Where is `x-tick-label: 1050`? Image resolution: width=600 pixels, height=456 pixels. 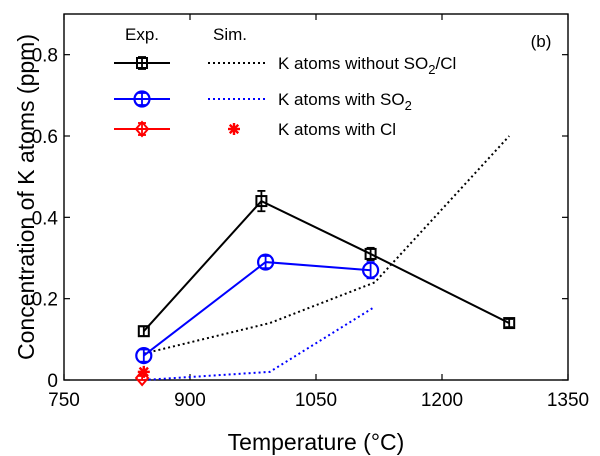 x-tick-label: 1050 is located at coordinates (316, 400).